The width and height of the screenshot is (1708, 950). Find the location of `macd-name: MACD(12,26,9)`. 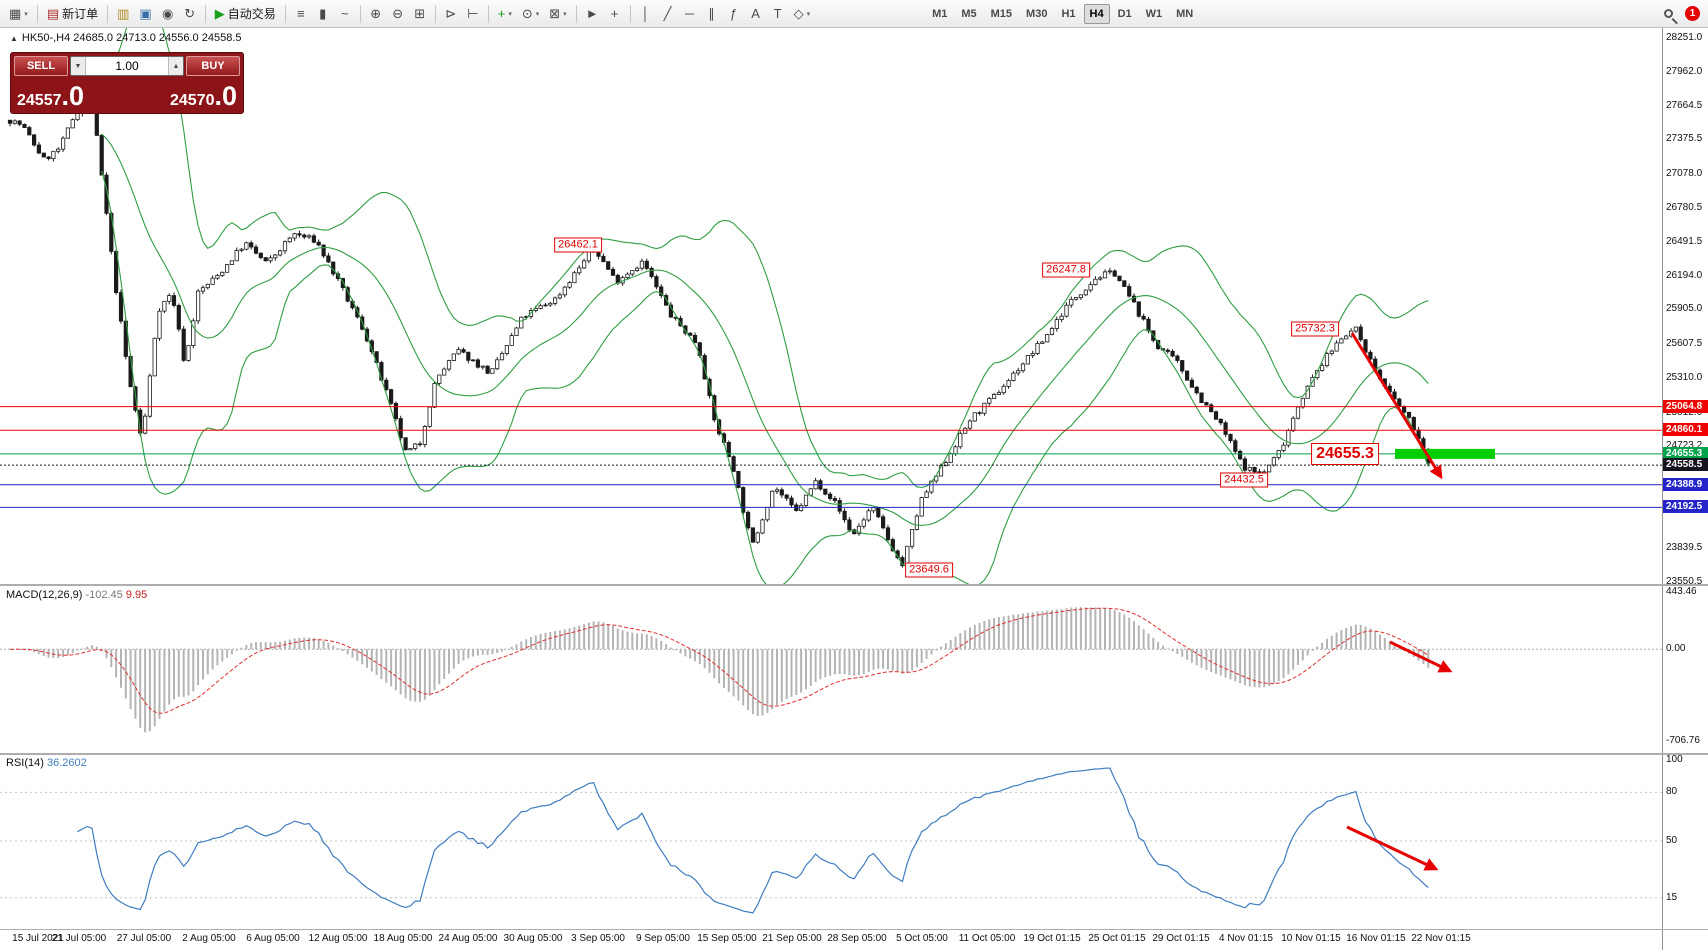

macd-name: MACD(12,26,9) is located at coordinates (44, 595).